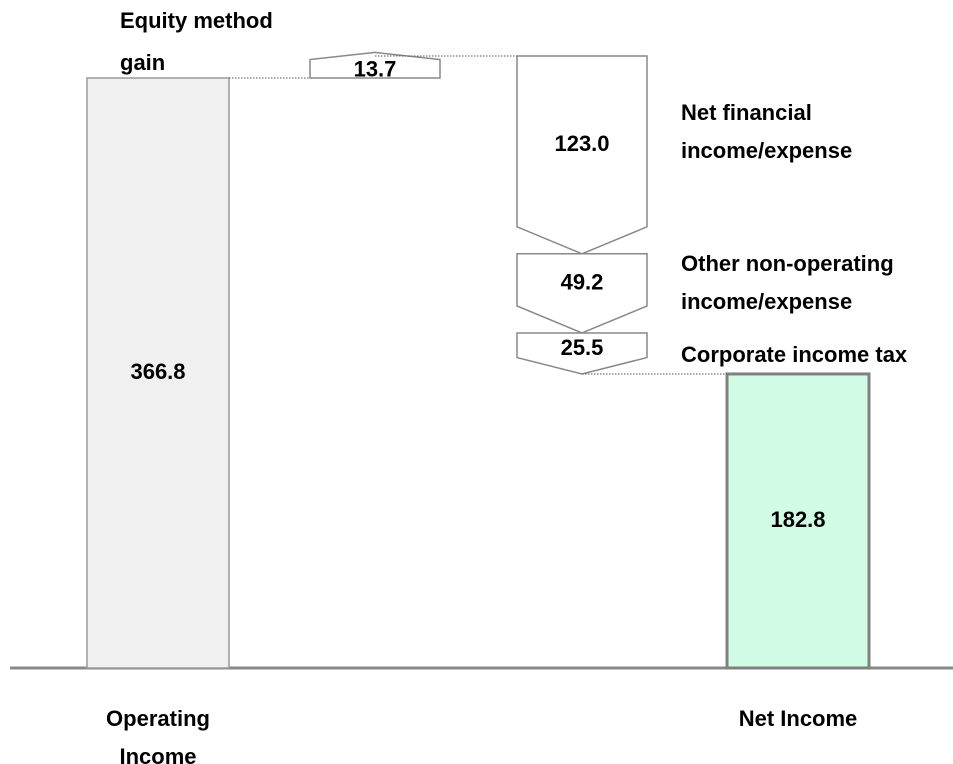  I want to click on value-label: 25.5, so click(582, 347).